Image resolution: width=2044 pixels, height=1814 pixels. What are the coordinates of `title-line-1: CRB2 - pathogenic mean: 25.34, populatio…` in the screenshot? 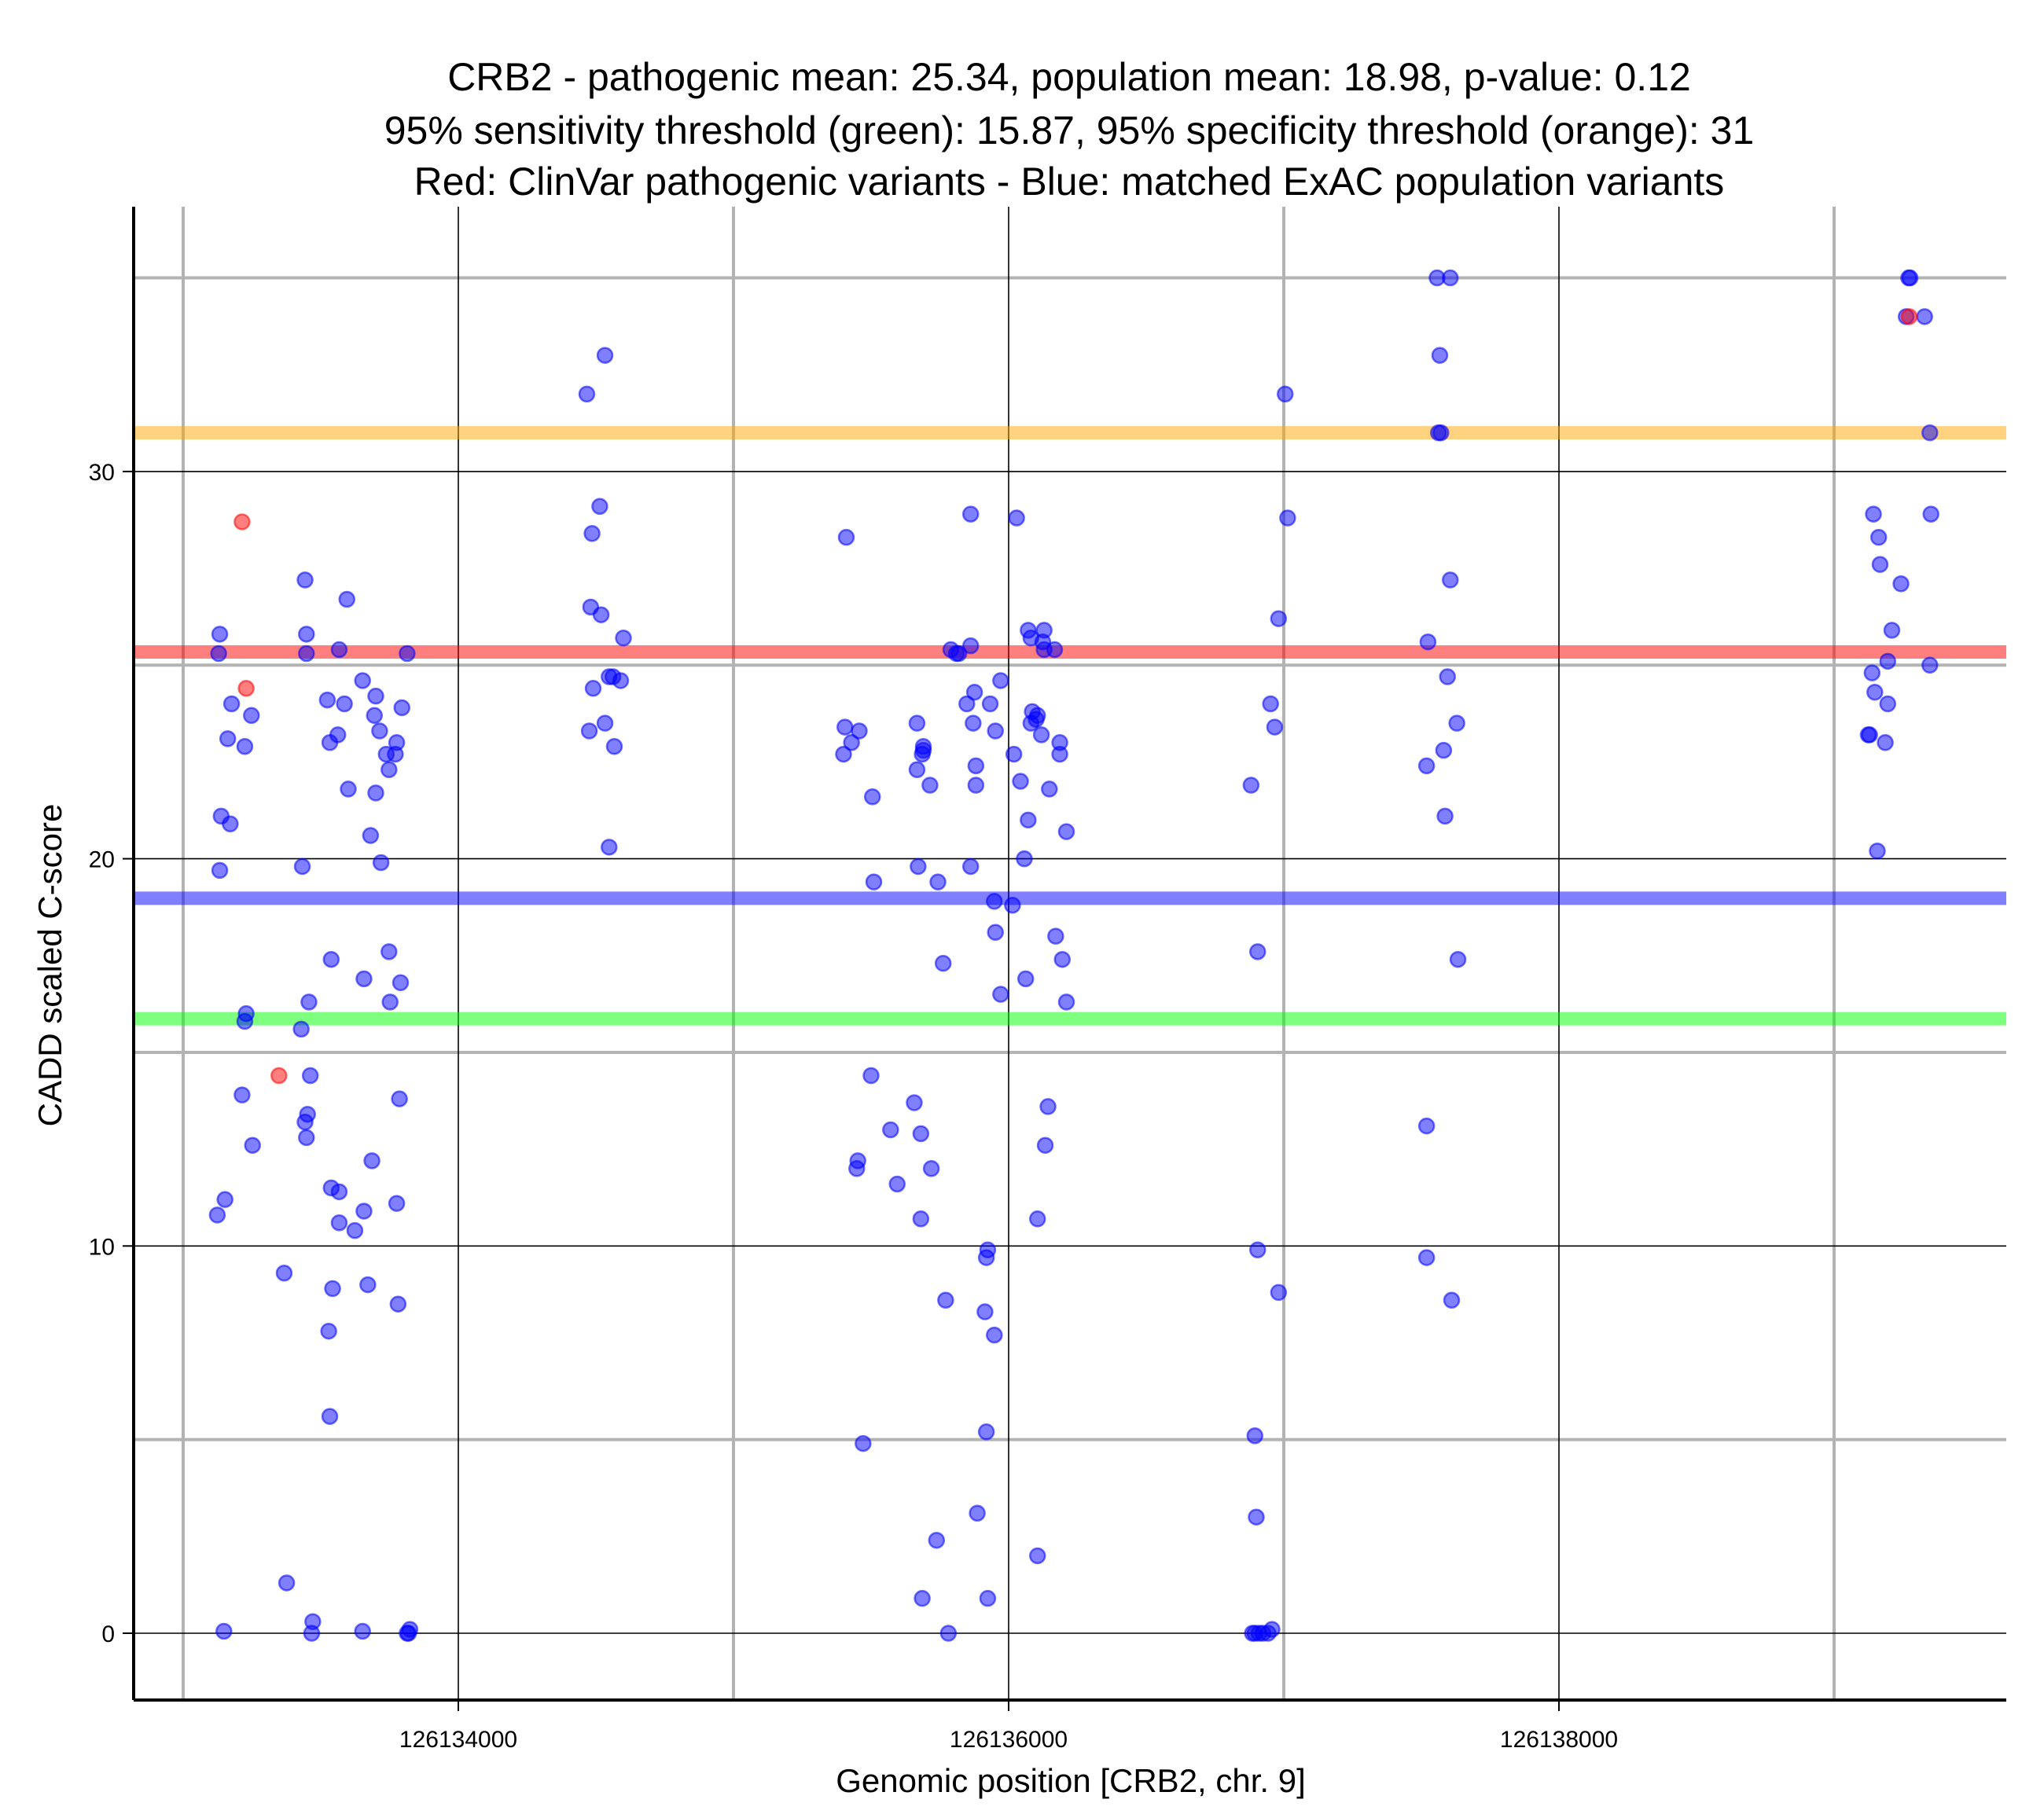 It's located at (1069, 77).